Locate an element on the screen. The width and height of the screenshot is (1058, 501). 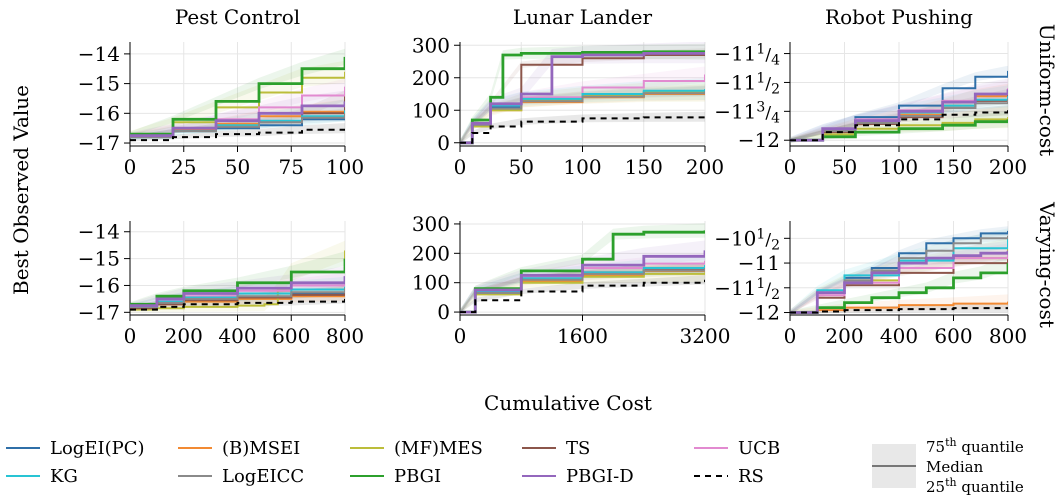
panel-pest-varying: 0 200 400 600 800 −17 −16−15 −14 is located at coordinates (221, 284).